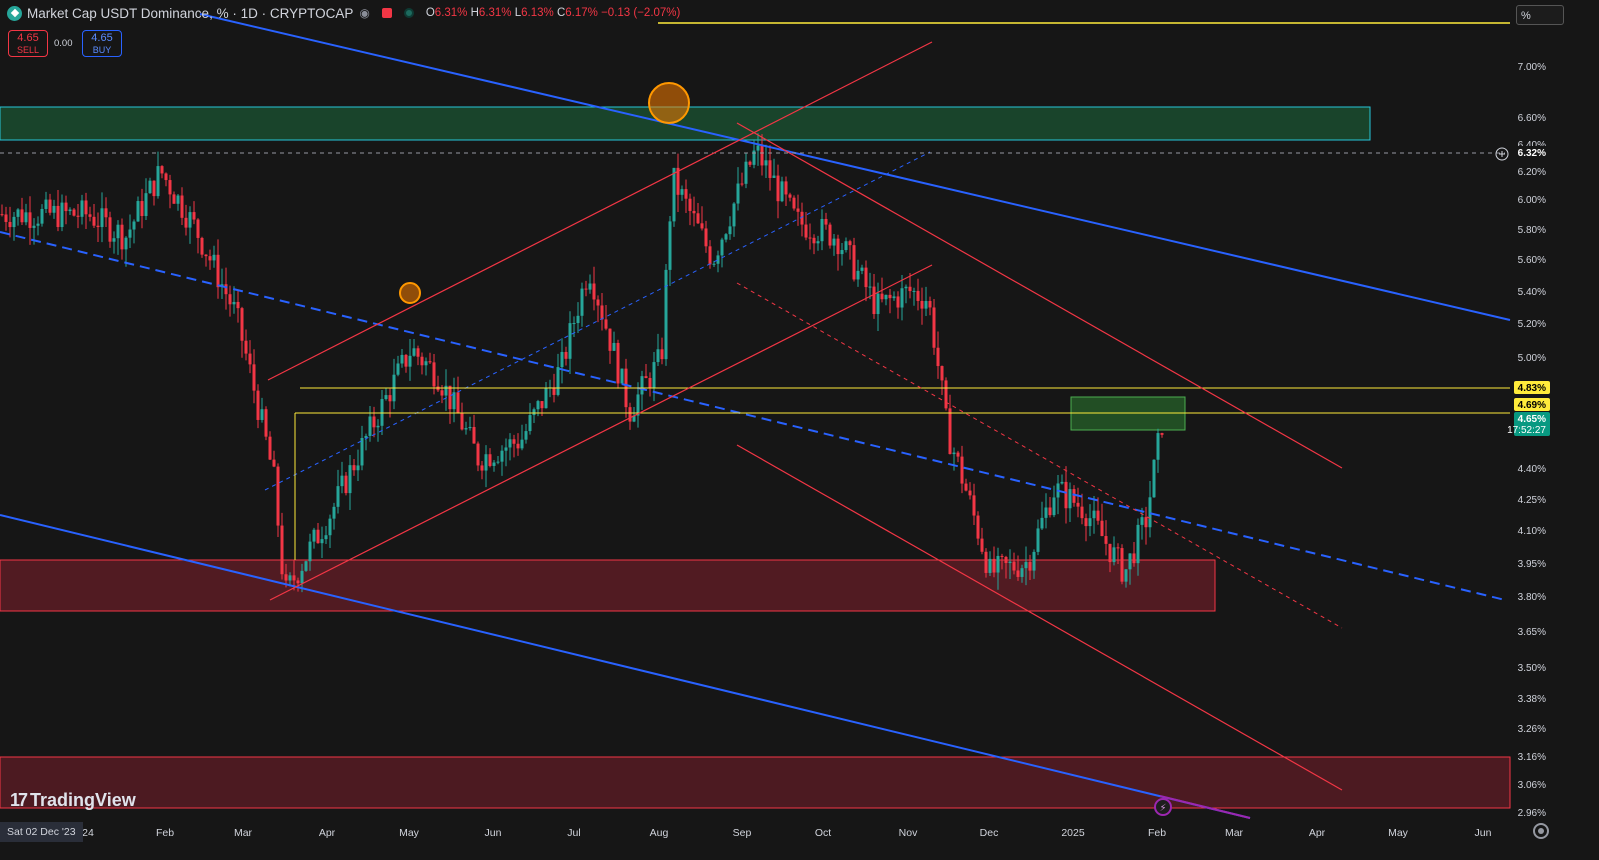  Describe the element at coordinates (73, 800) in the screenshot. I see `tradingview-logo: 17 TradingView` at that location.